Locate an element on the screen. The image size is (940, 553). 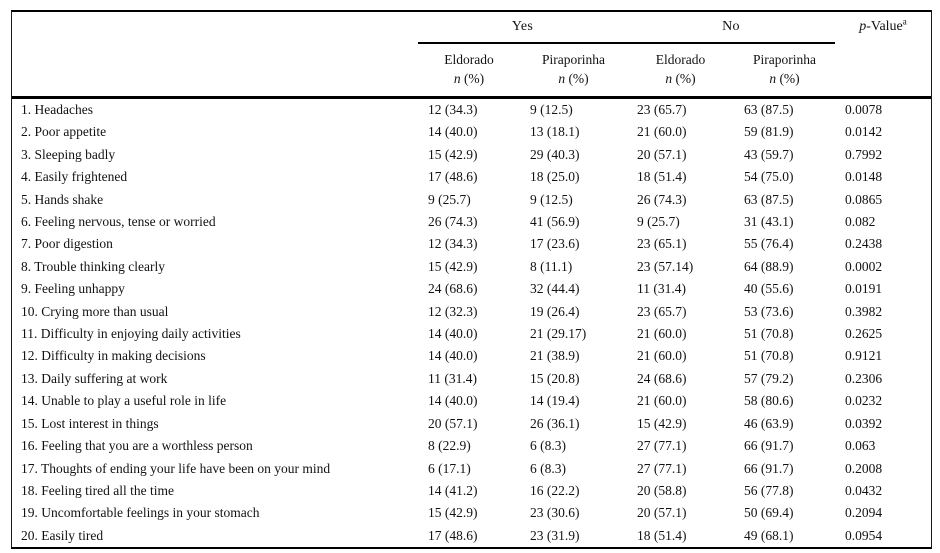
subcolumn-header-yes-eldorado: Eldorado n (%) is located at coordinates (469, 71).